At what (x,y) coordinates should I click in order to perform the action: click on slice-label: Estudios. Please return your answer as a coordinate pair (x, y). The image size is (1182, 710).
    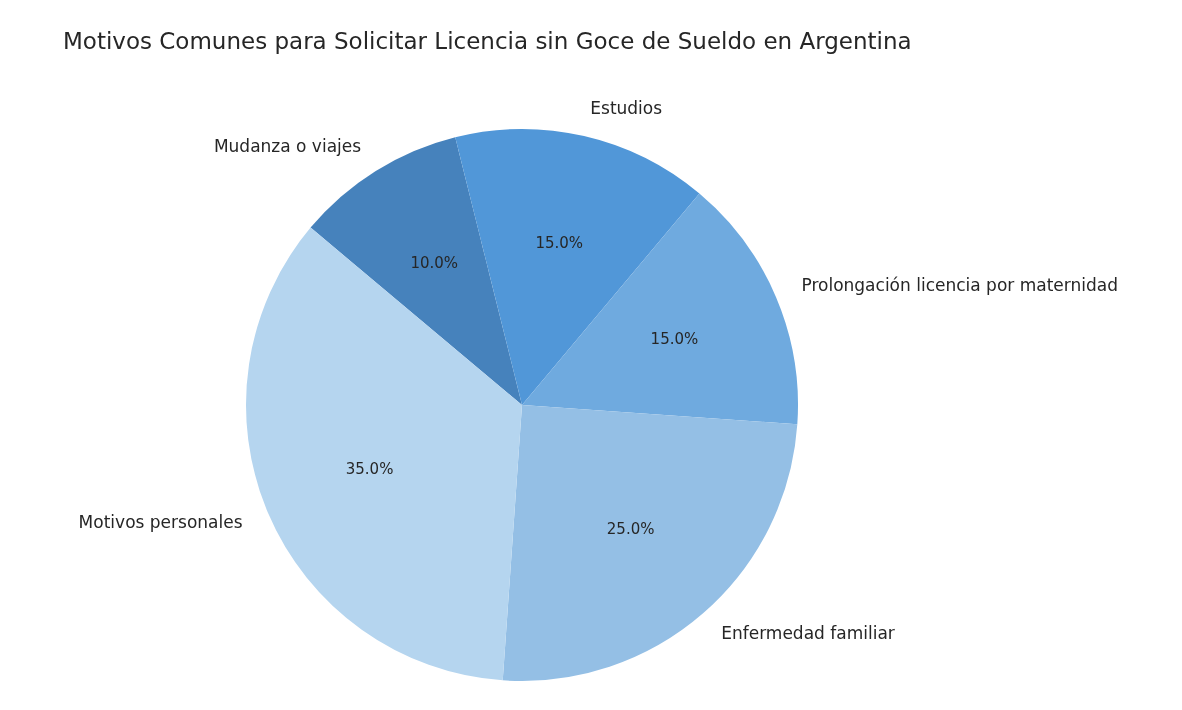
    Looking at the image, I should click on (626, 107).